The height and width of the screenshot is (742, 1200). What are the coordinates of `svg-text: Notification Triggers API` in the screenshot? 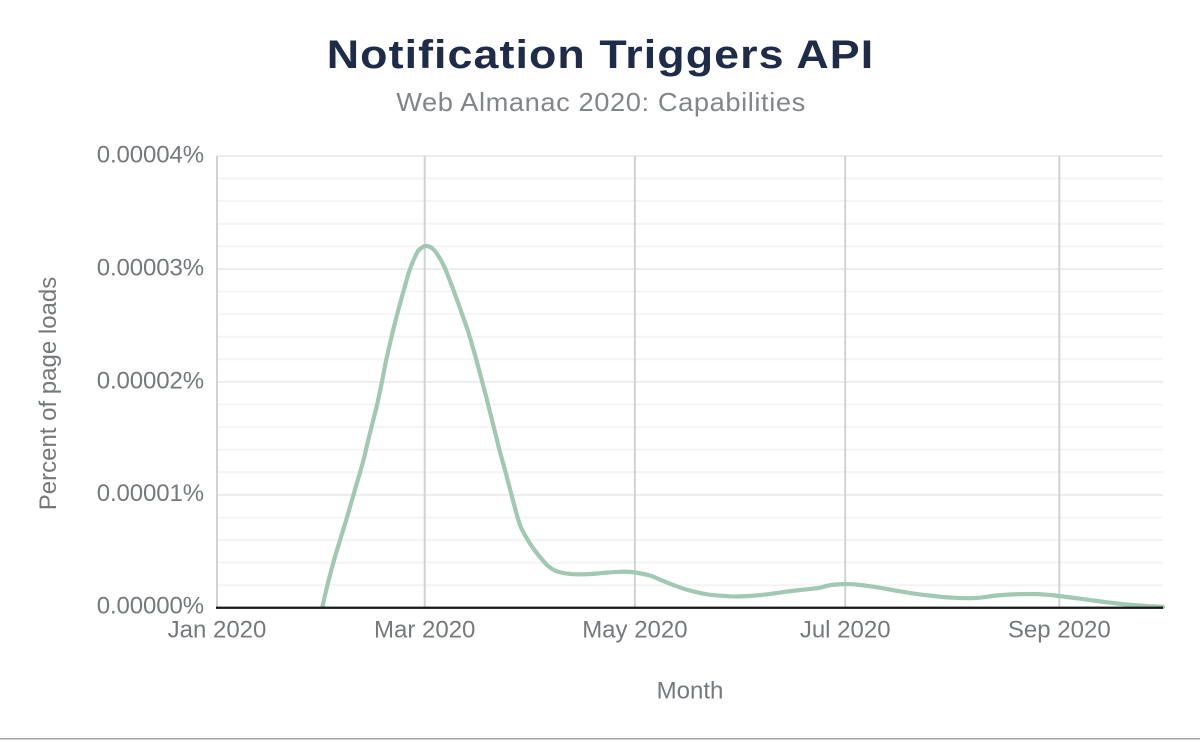 It's located at (600, 54).